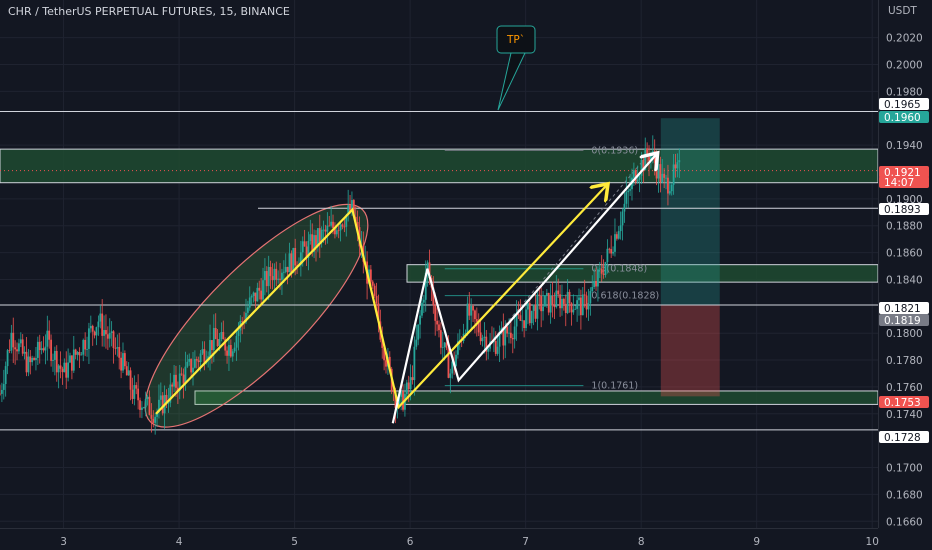 This screenshot has height=550, width=932. Describe the element at coordinates (902, 105) in the screenshot. I see `price-tag-label: 0.1965` at that location.